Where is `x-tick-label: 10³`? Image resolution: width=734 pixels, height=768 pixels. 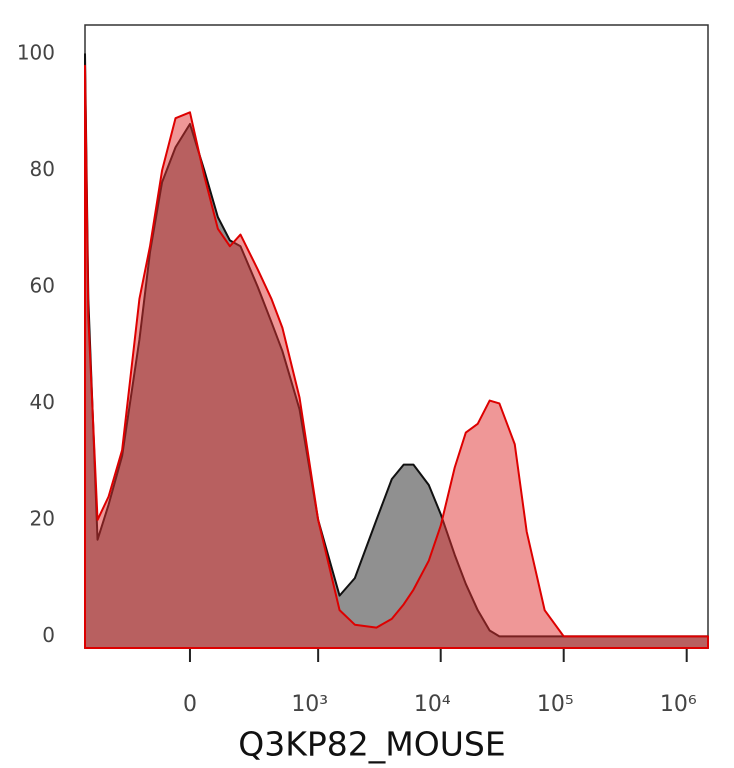
x-tick-label: 10³ is located at coordinates (309, 704).